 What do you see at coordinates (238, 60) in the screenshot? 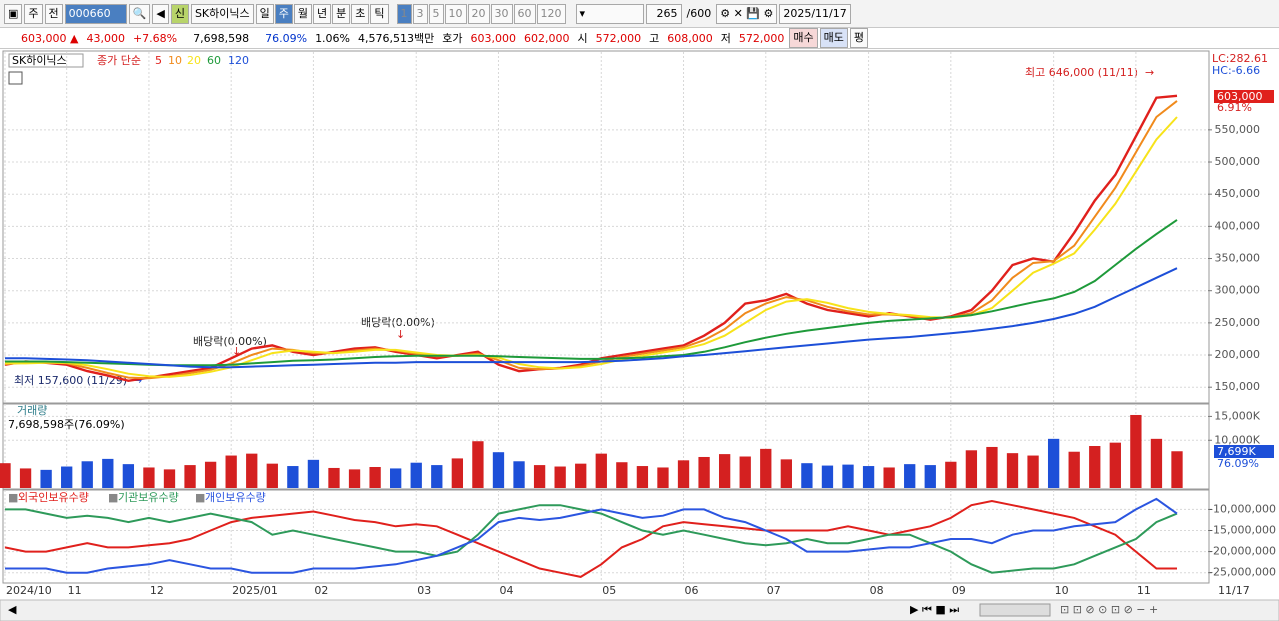
I see `legend-entry: 120` at bounding box center [238, 60].